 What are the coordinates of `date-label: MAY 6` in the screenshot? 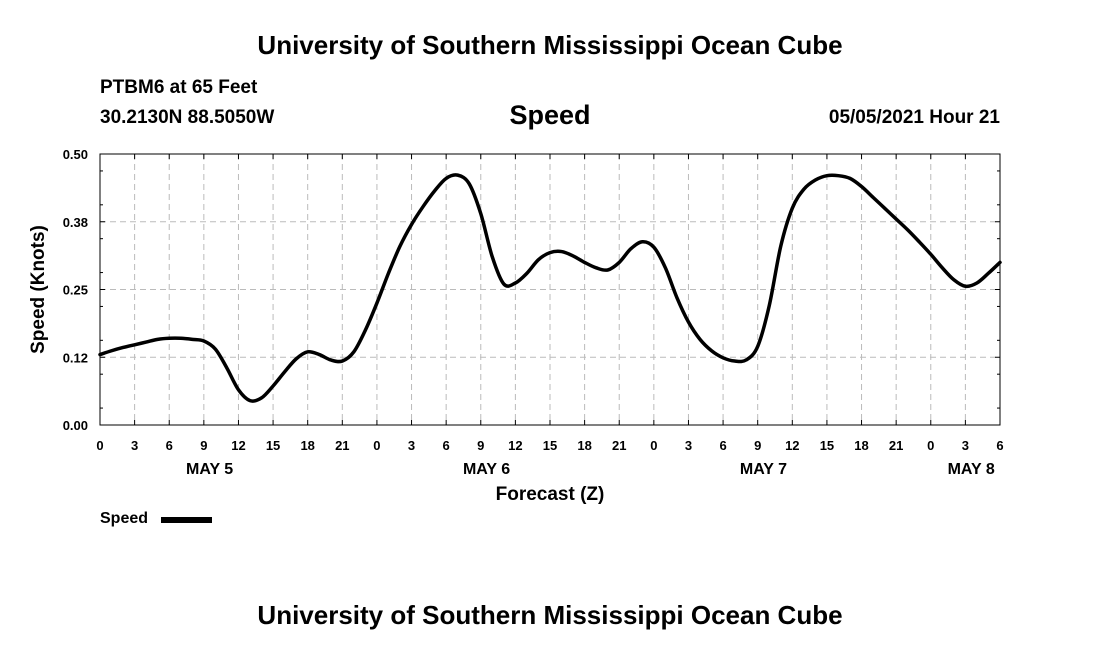 It's located at (486, 469).